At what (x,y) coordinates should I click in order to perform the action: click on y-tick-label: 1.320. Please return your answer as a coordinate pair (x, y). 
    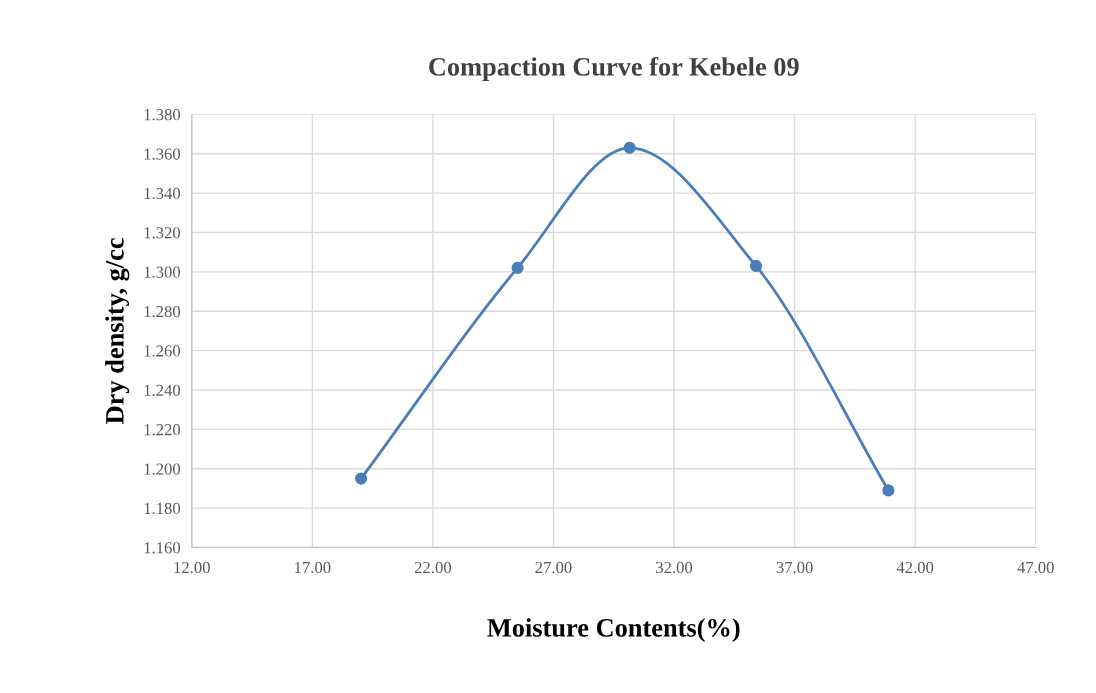
    Looking at the image, I should click on (162, 233).